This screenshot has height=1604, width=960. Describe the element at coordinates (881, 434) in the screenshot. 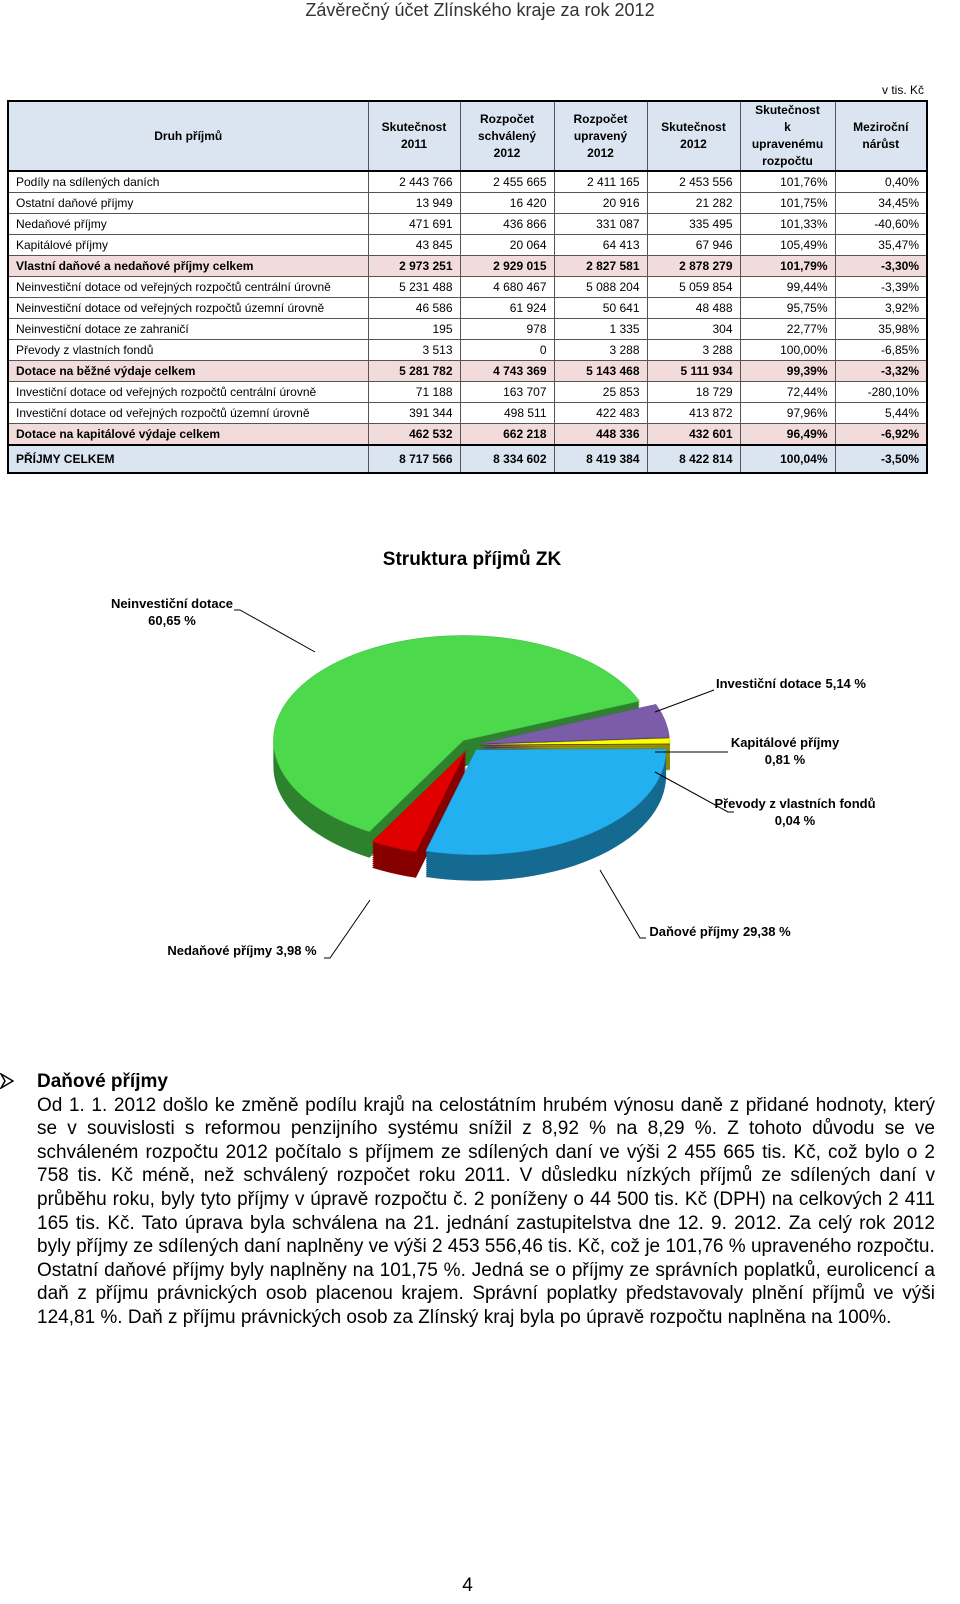

I see `cell-value: -6,92%` at that location.